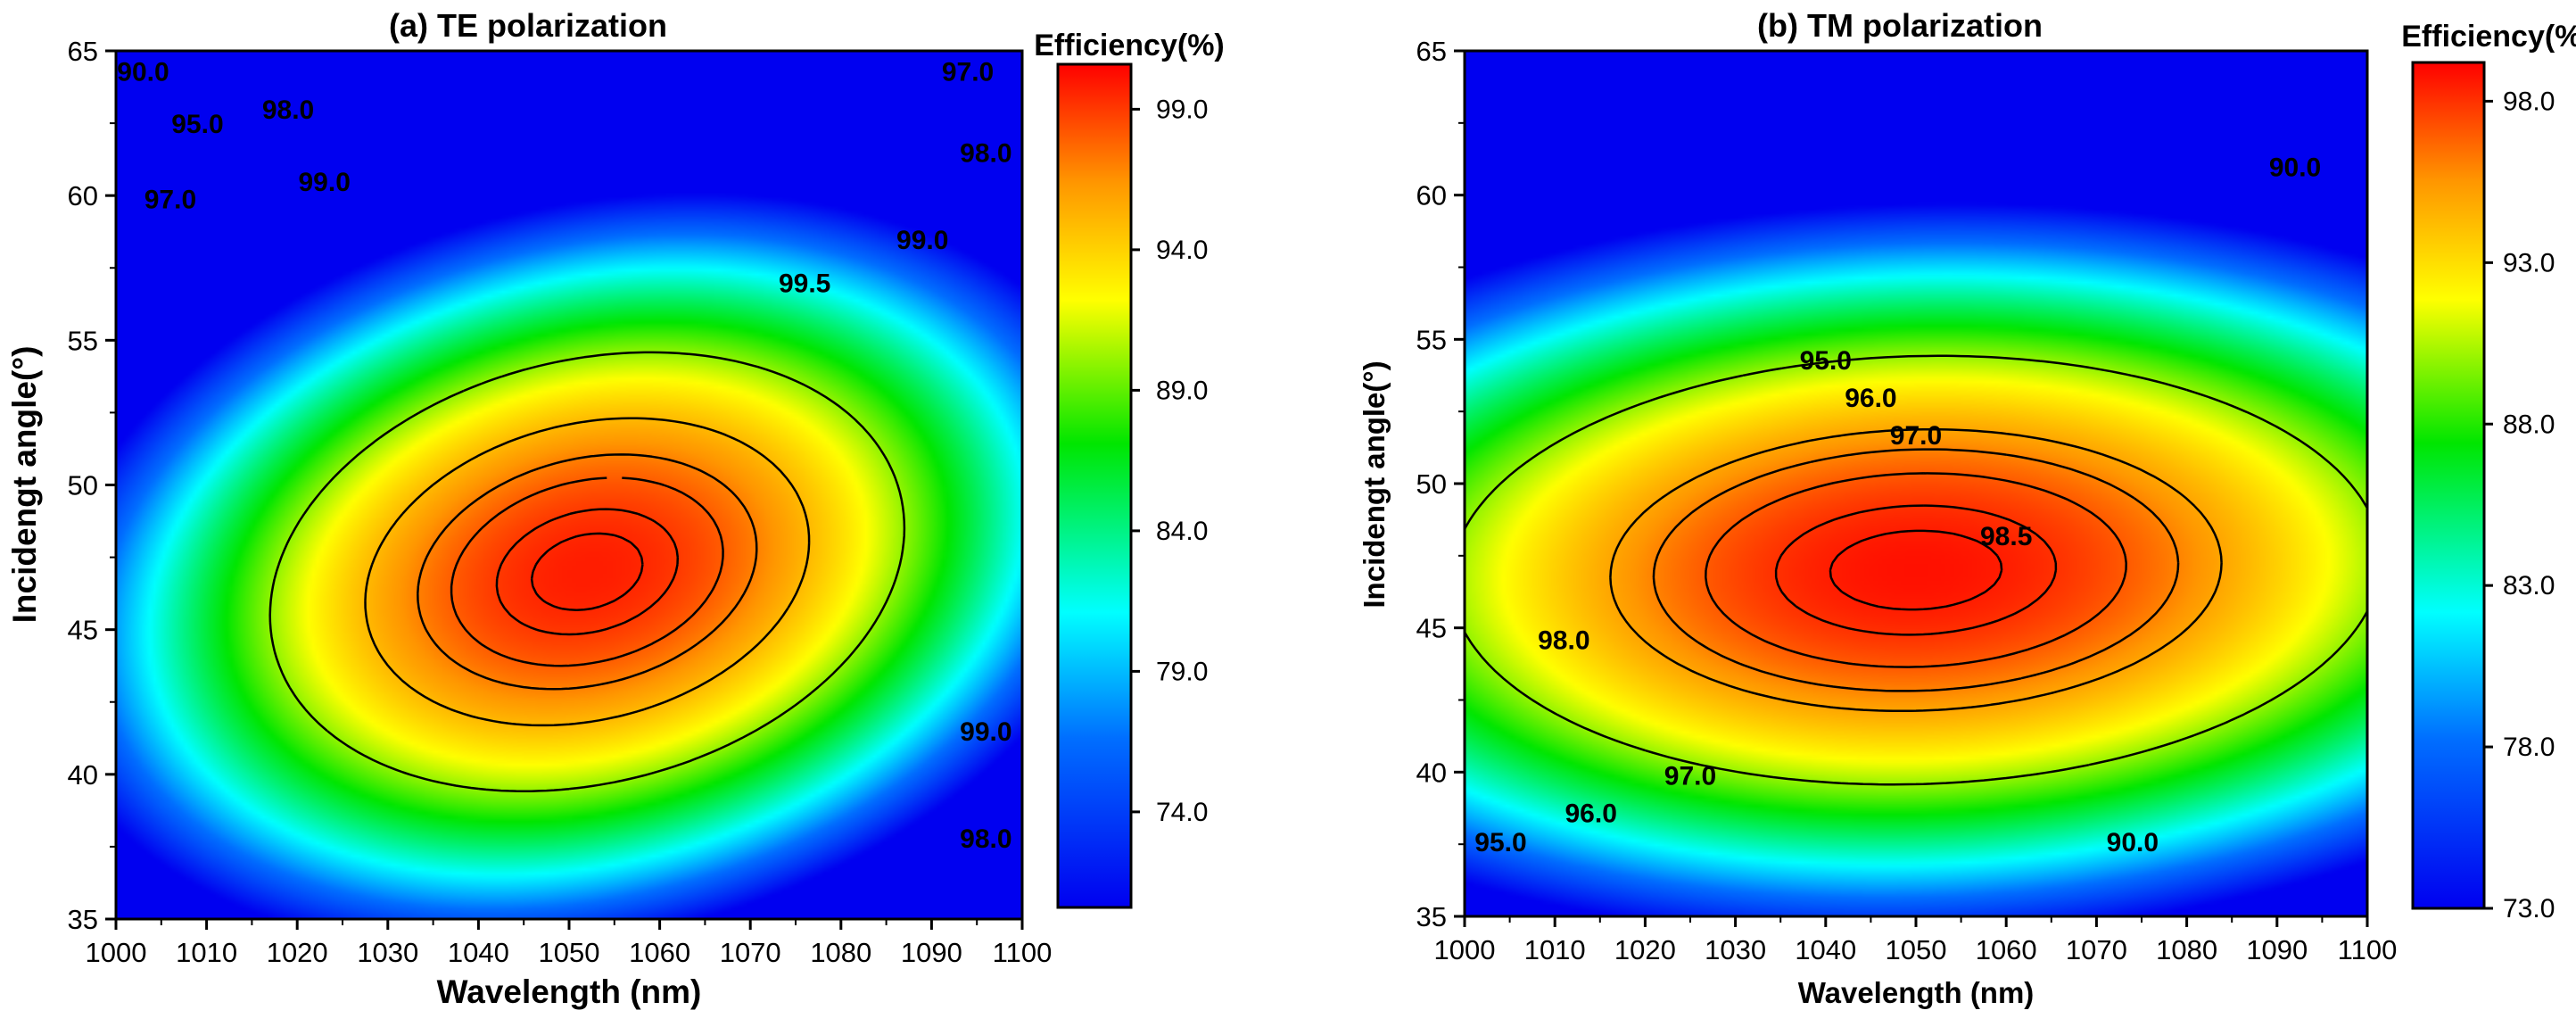 This screenshot has height=1027, width=2576. I want to click on colorbar-title-te: Efficiency(%), so click(1129, 46).